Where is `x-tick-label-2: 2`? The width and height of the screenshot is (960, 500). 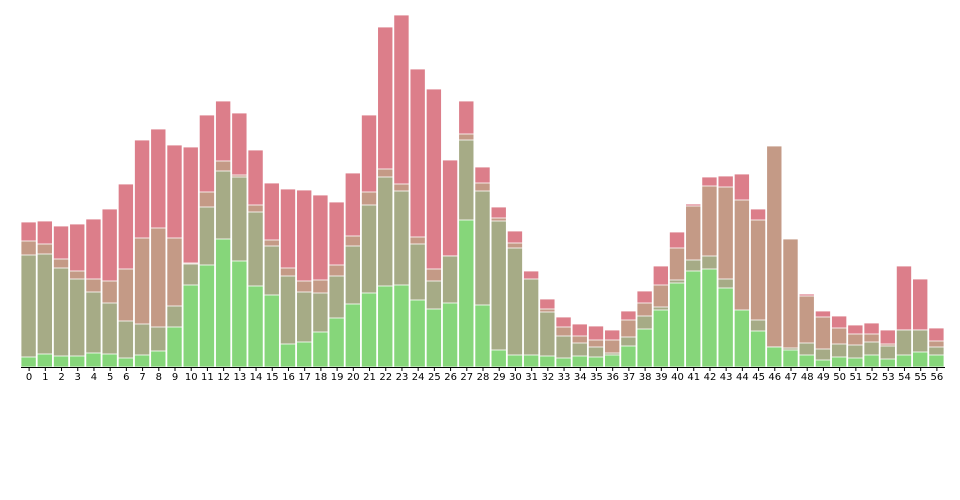
x-tick-label-2: 2 is located at coordinates (61, 377).